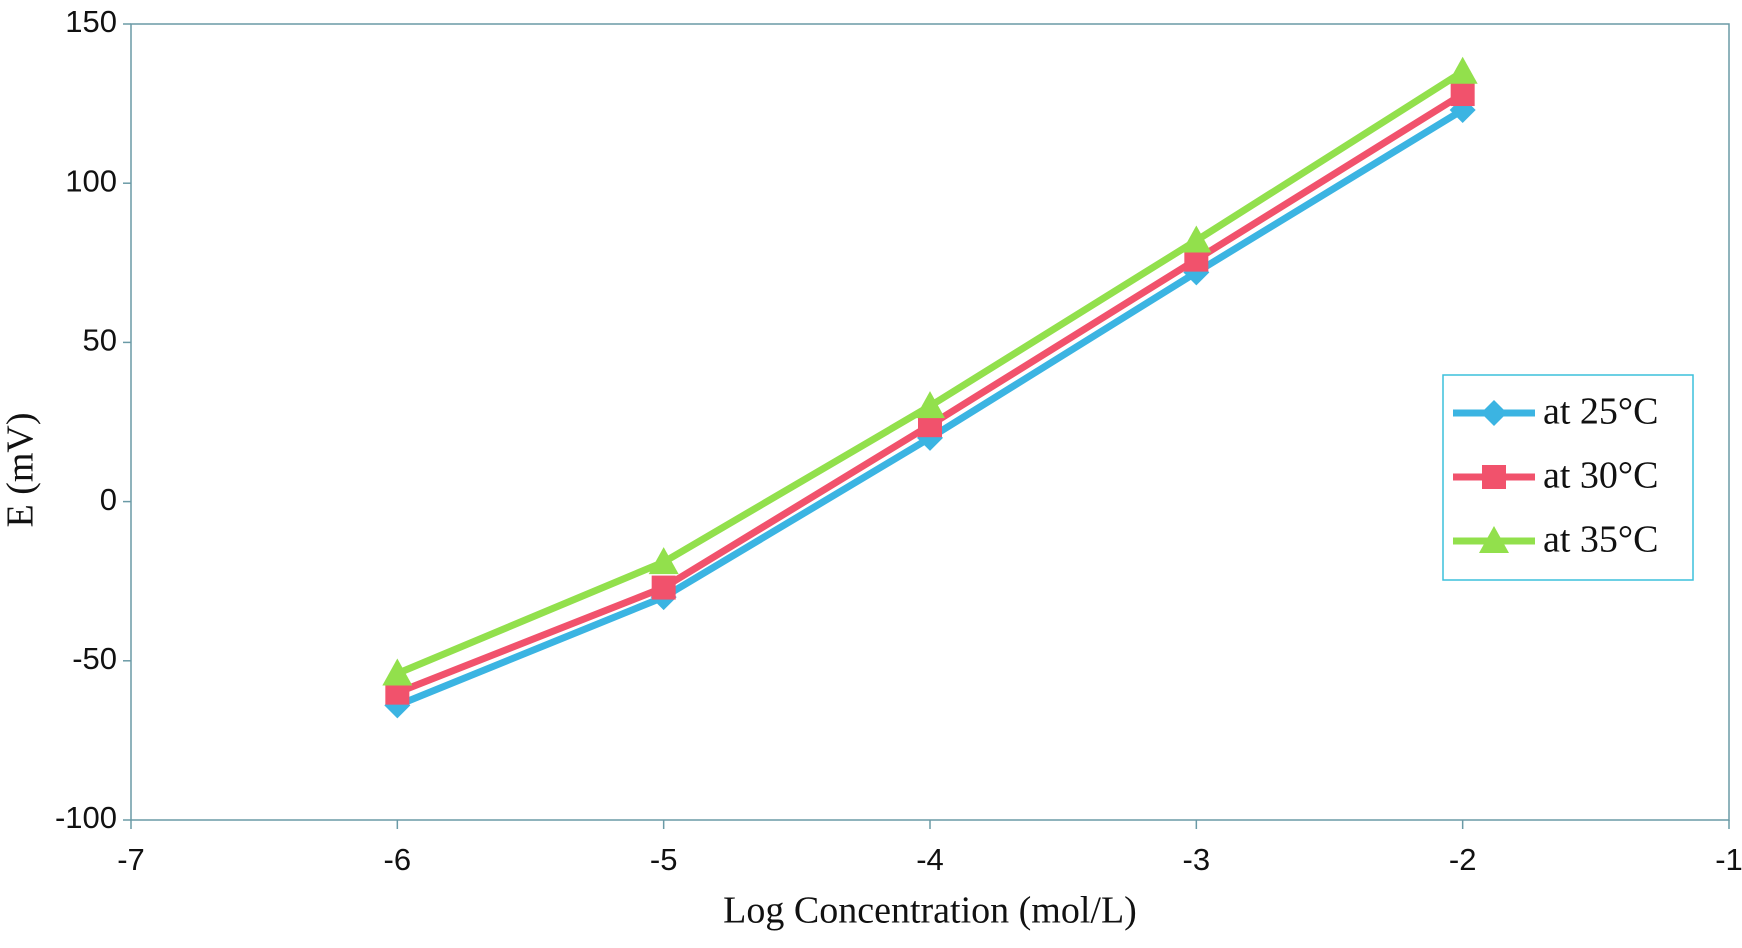 The height and width of the screenshot is (948, 1742). I want to click on x-tick-label: -7, so click(131, 859).